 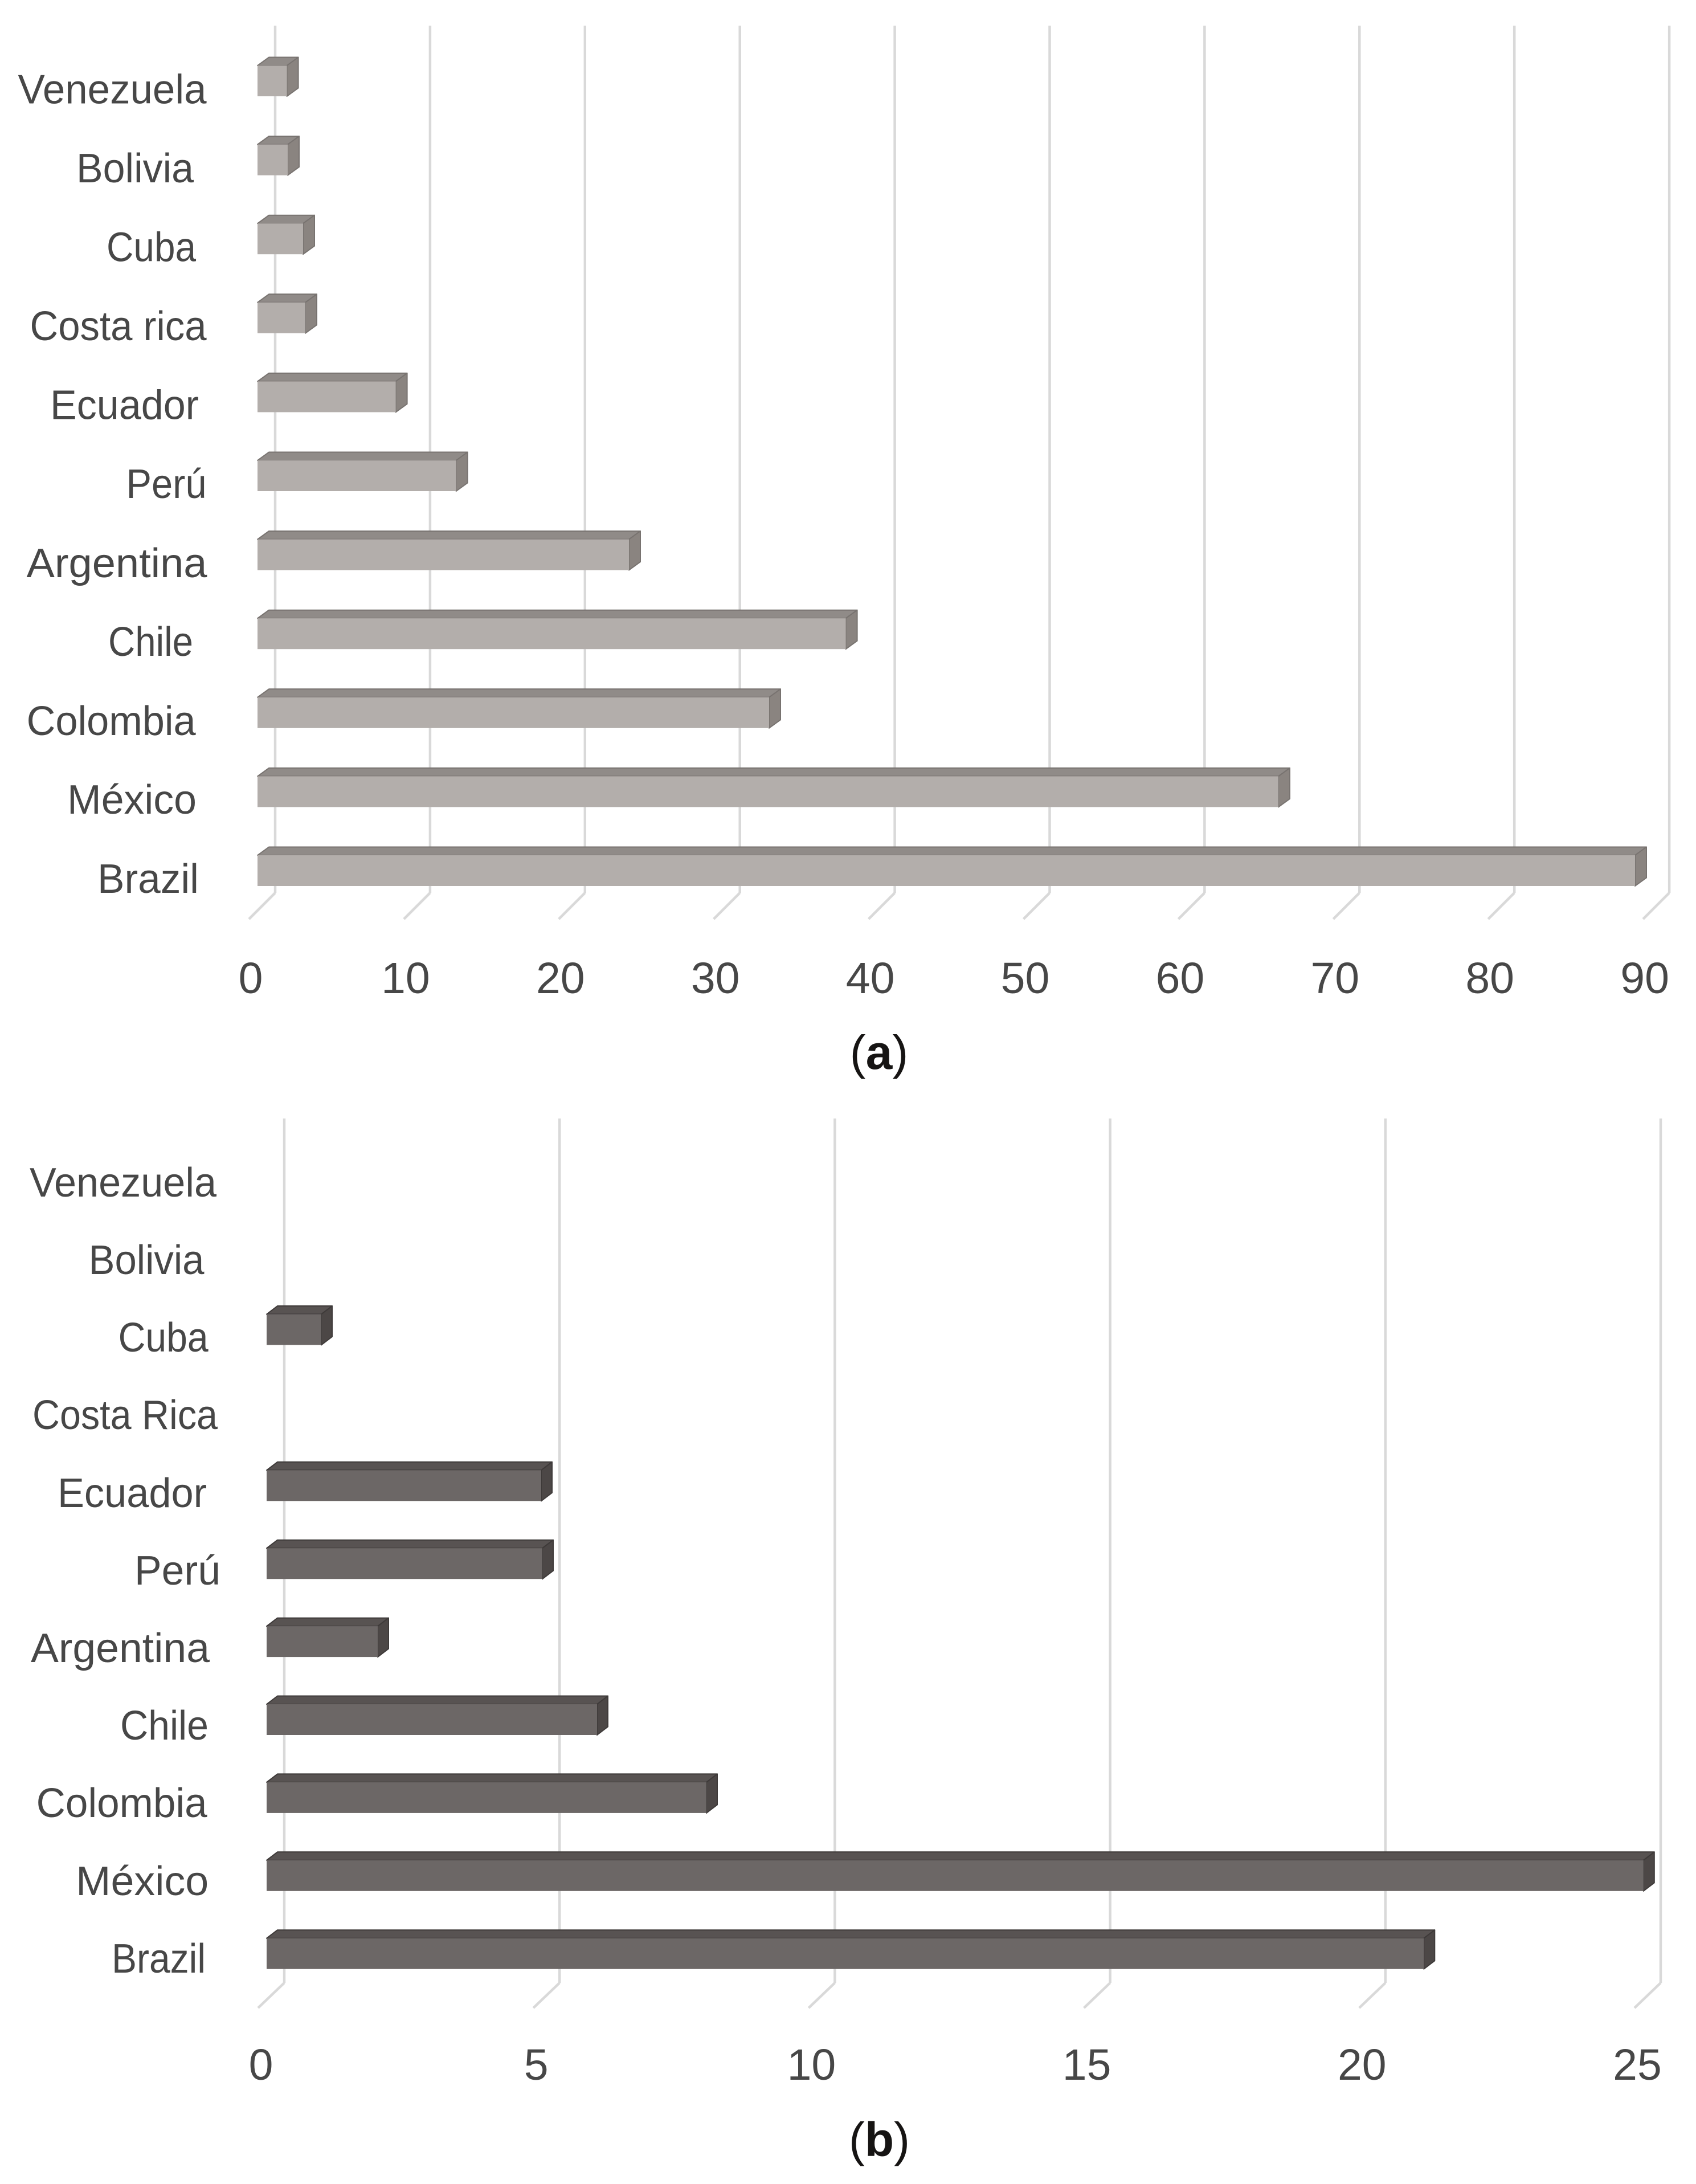 I want to click on svg-text: 15, so click(x=1086, y=2064).